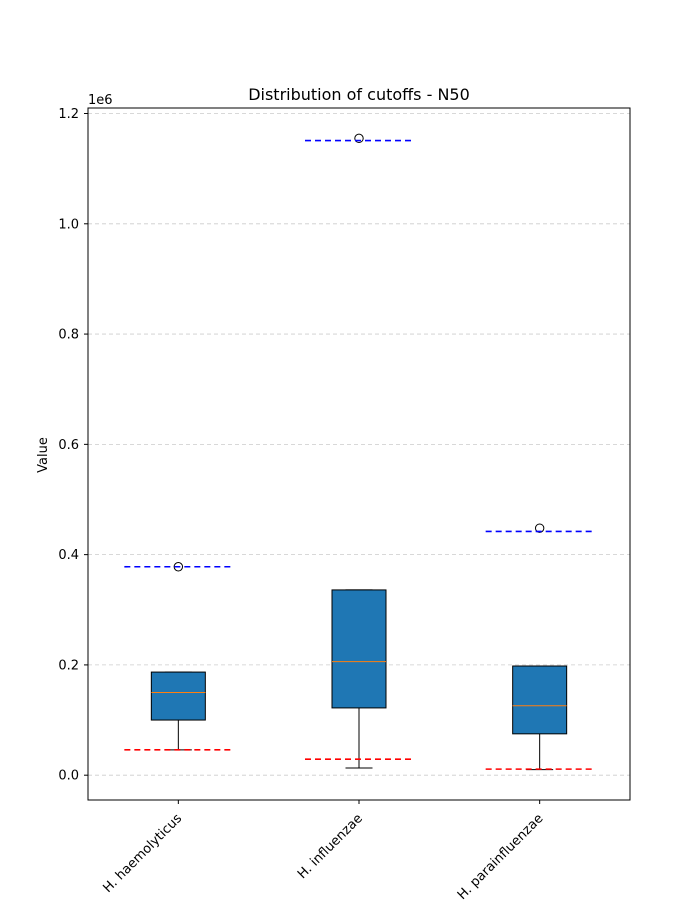 This screenshot has width=700, height=904. I want to click on y-tick-label: 0.4, so click(68, 555).